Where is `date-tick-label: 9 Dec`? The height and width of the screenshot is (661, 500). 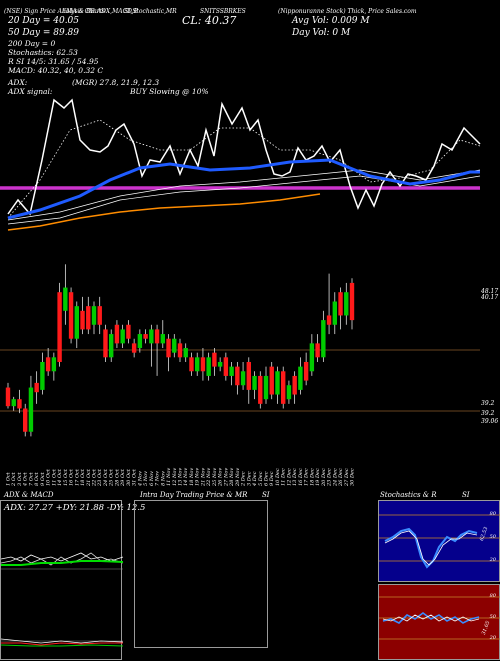
date-tick-label: 9 Dec is located at coordinates (272, 478).